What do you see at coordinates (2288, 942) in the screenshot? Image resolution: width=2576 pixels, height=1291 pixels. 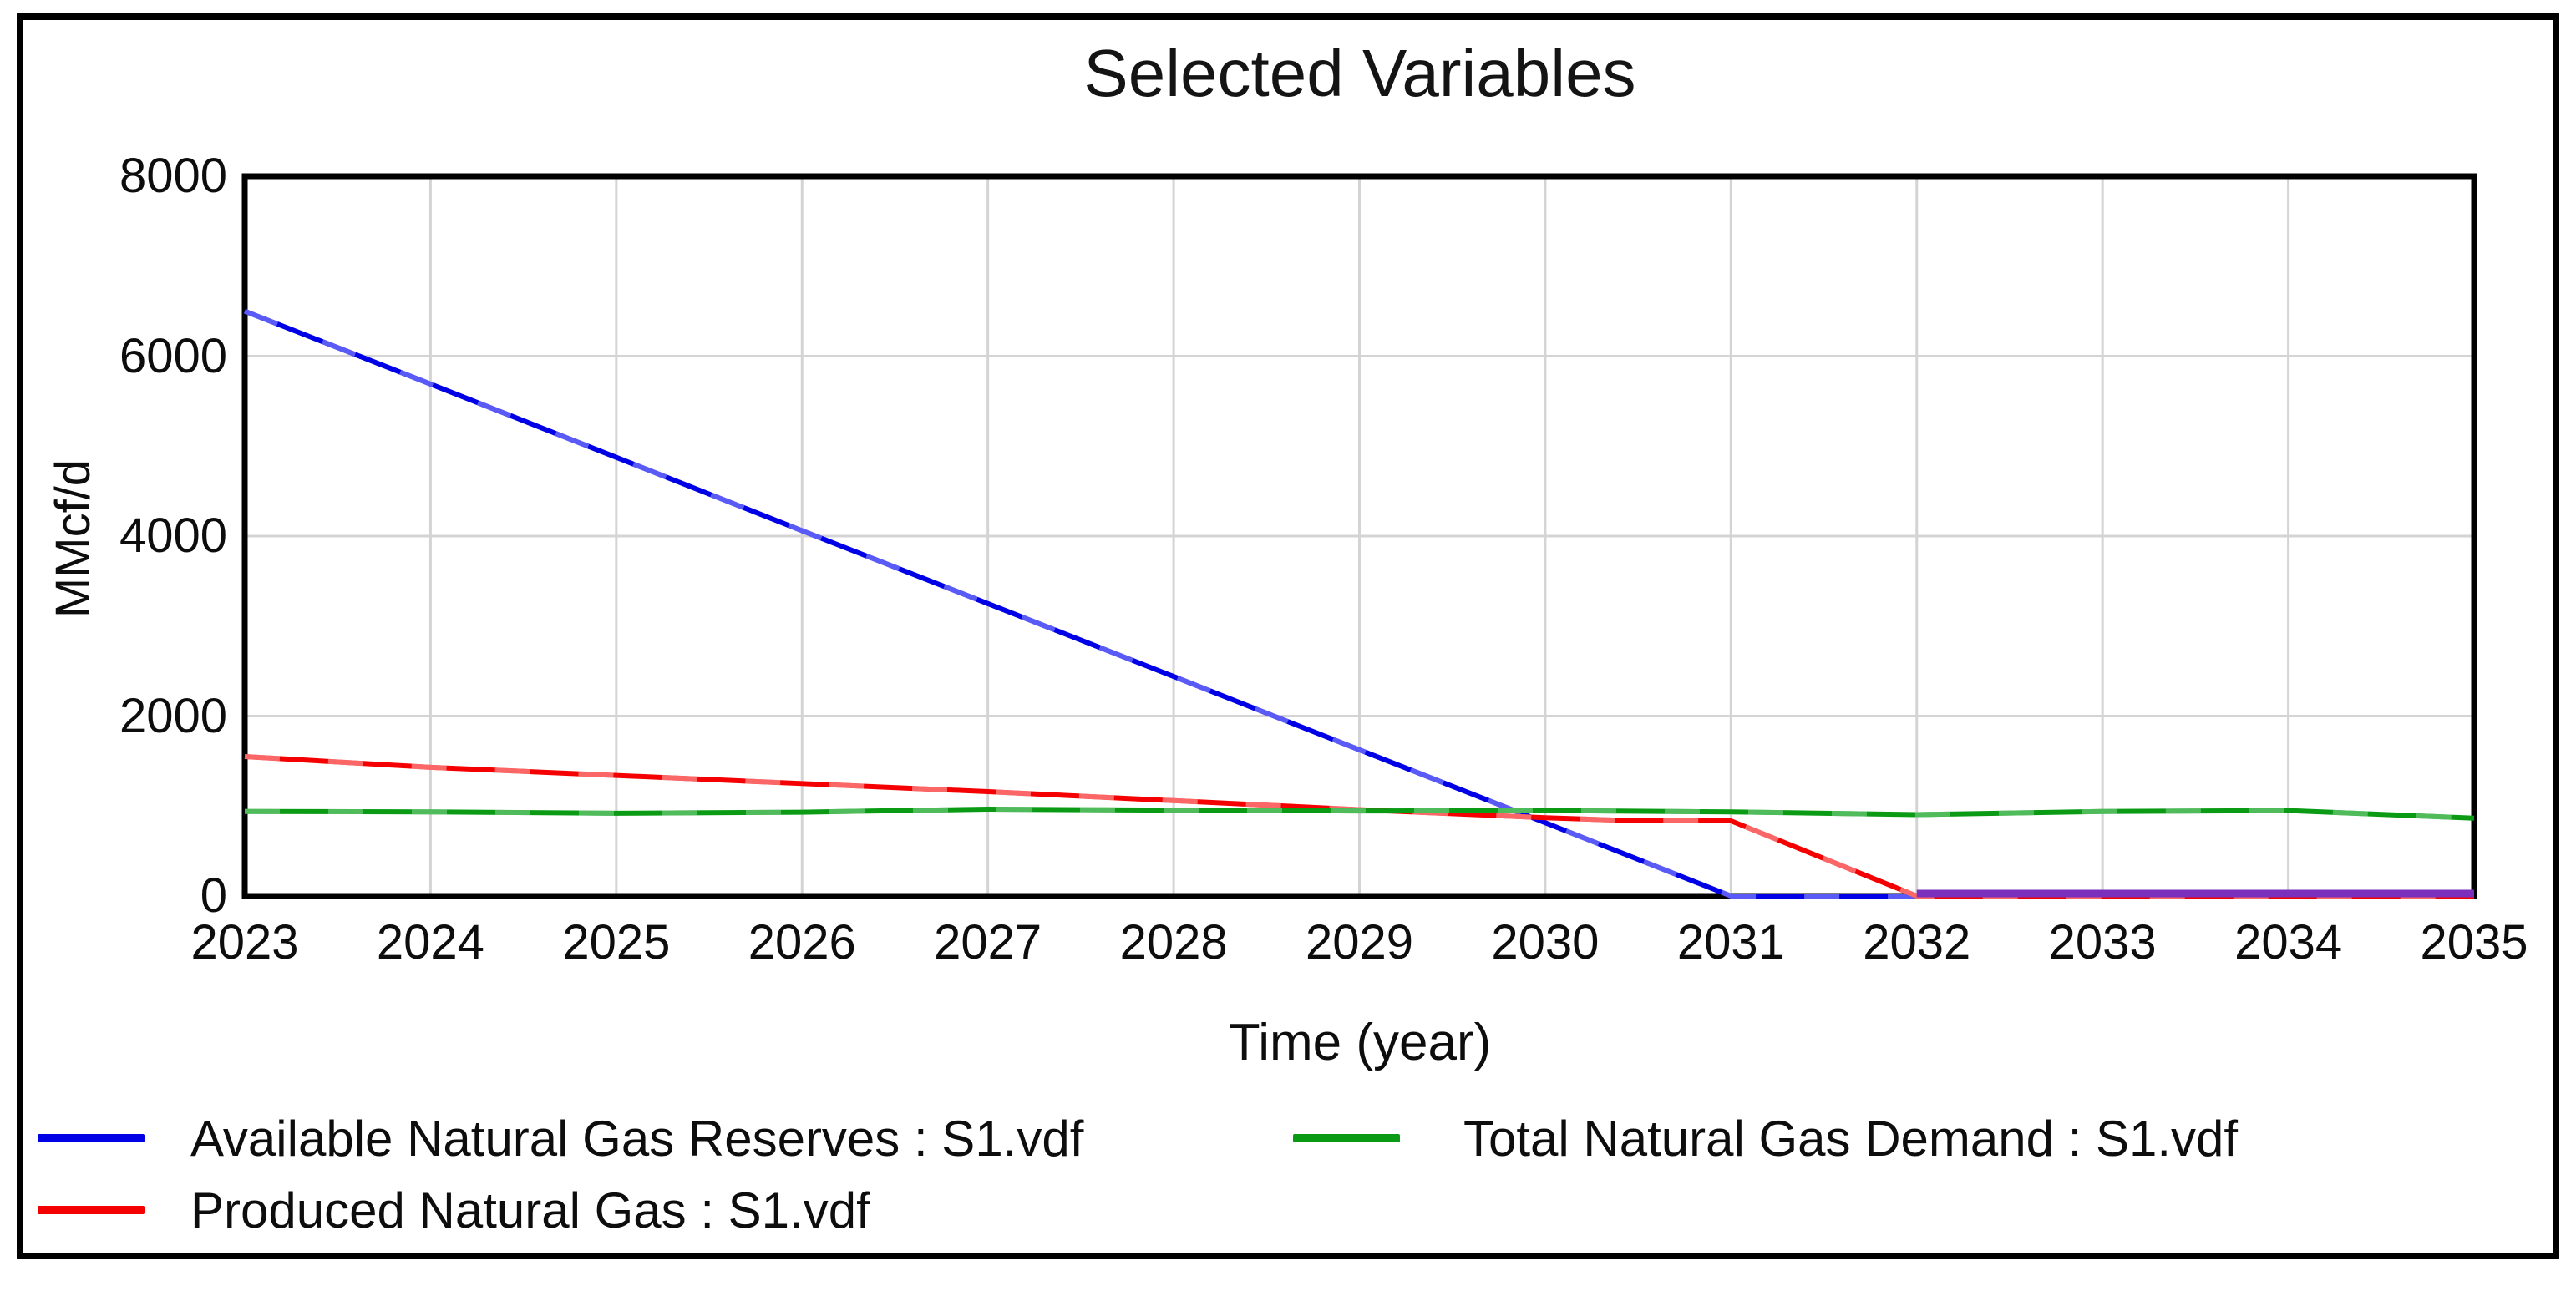 I see `x-tick-label: 2034` at bounding box center [2288, 942].